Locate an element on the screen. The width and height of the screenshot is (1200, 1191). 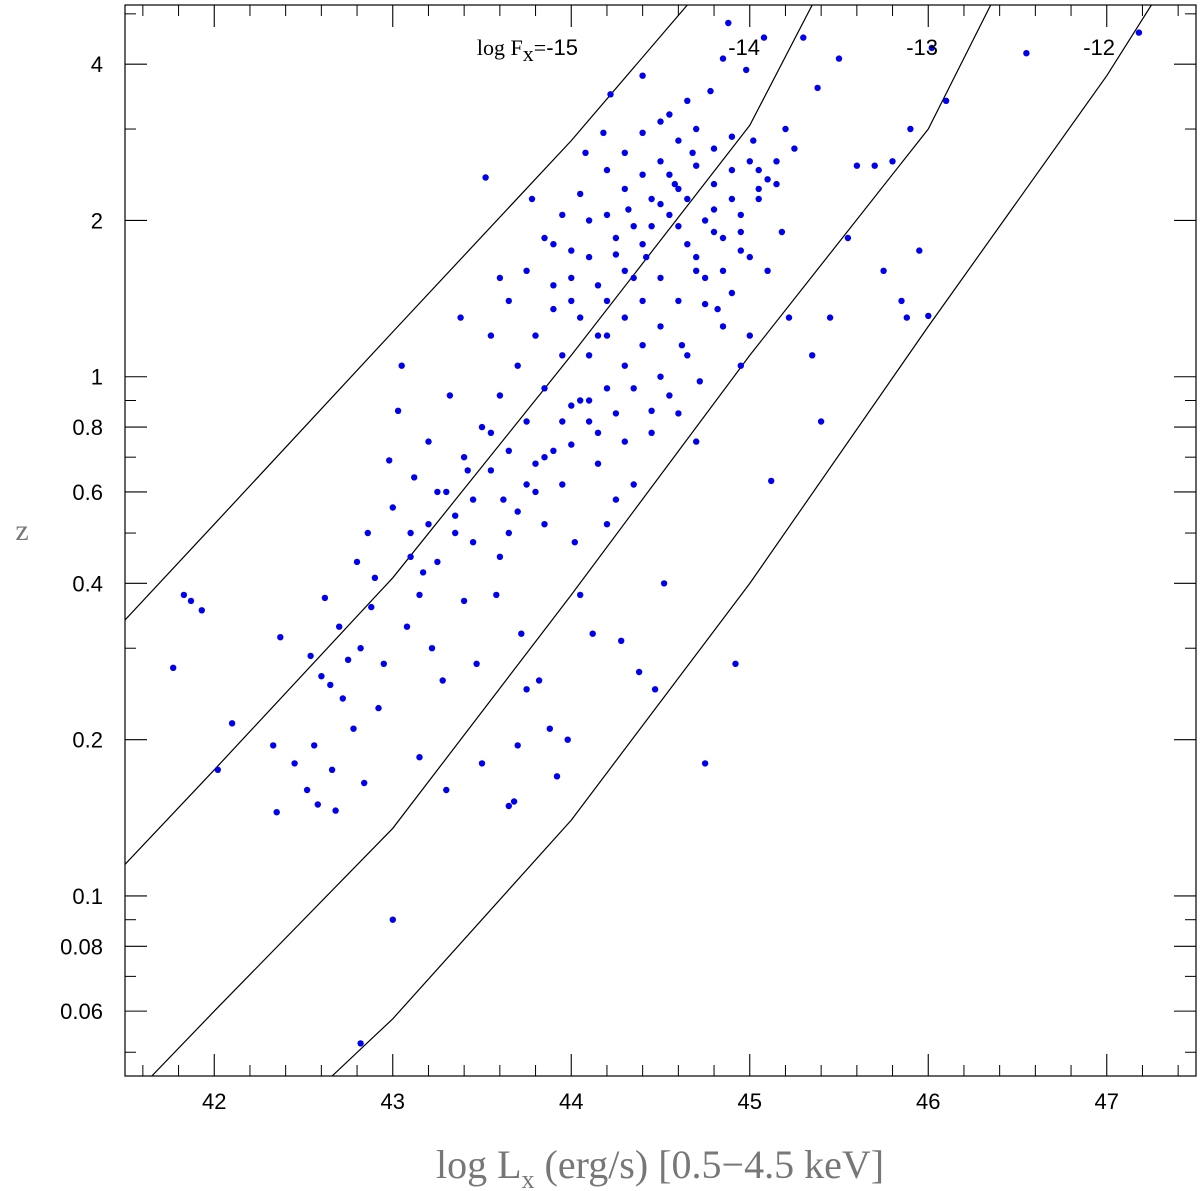
flux-label: -12 is located at coordinates (1099, 47).